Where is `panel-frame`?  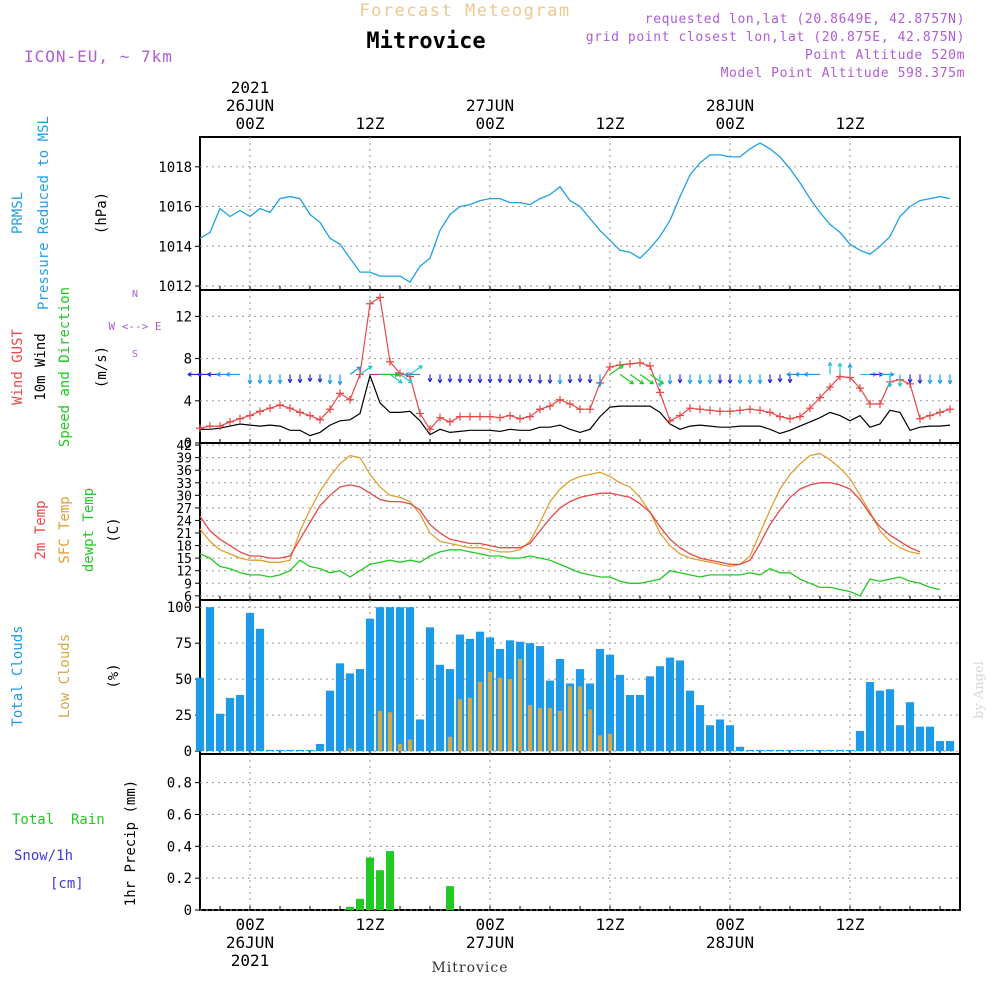 panel-frame is located at coordinates (580, 521).